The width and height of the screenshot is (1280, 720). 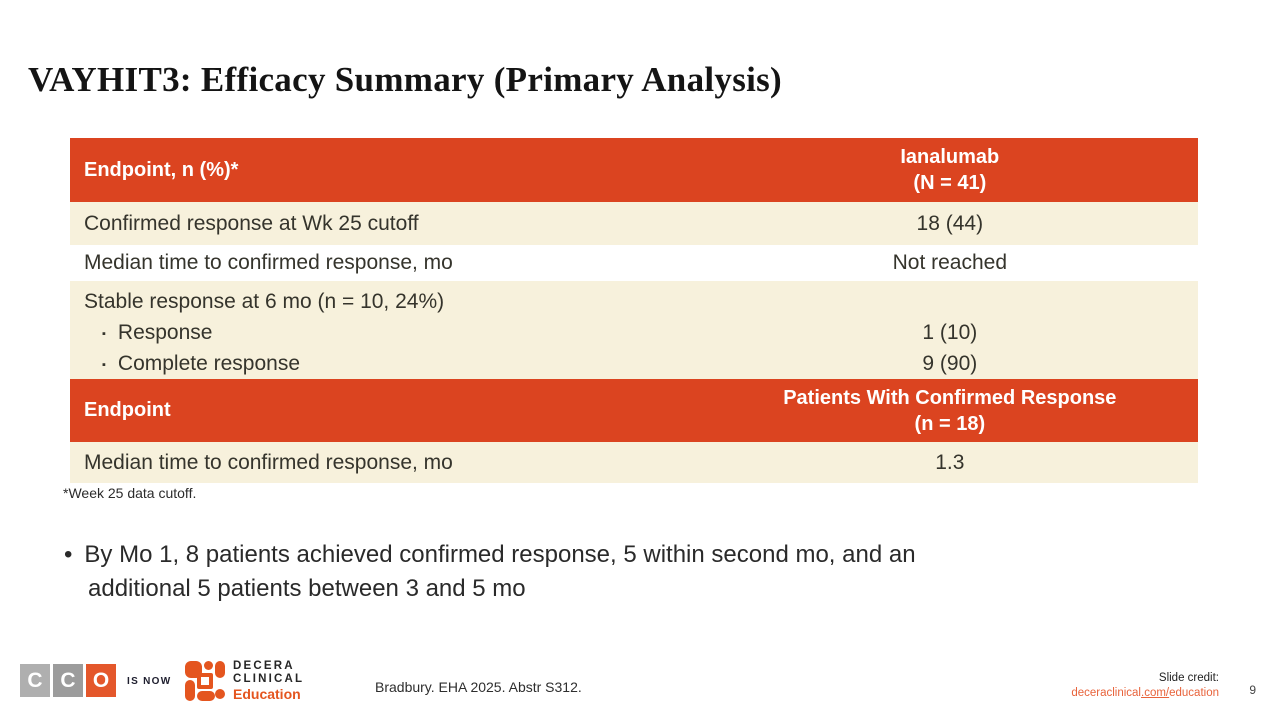 I want to click on citation: Bradbury. EHA 2025. Abstr S312., so click(x=478, y=687).